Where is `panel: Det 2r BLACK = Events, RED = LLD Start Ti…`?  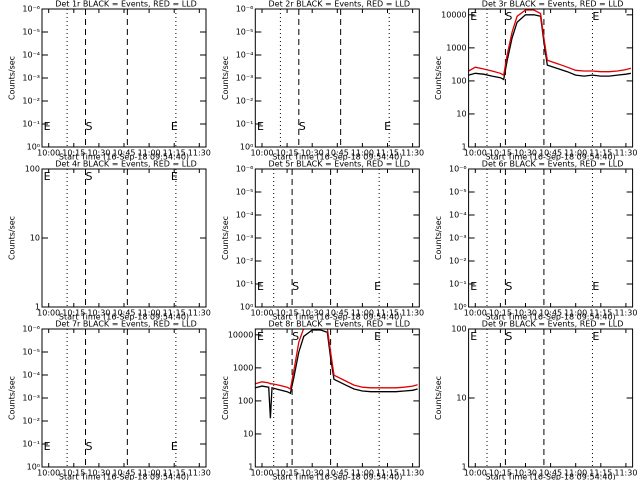 panel: Det 2r BLACK = Events, RED = LLD Start Ti… is located at coordinates (322, 81).